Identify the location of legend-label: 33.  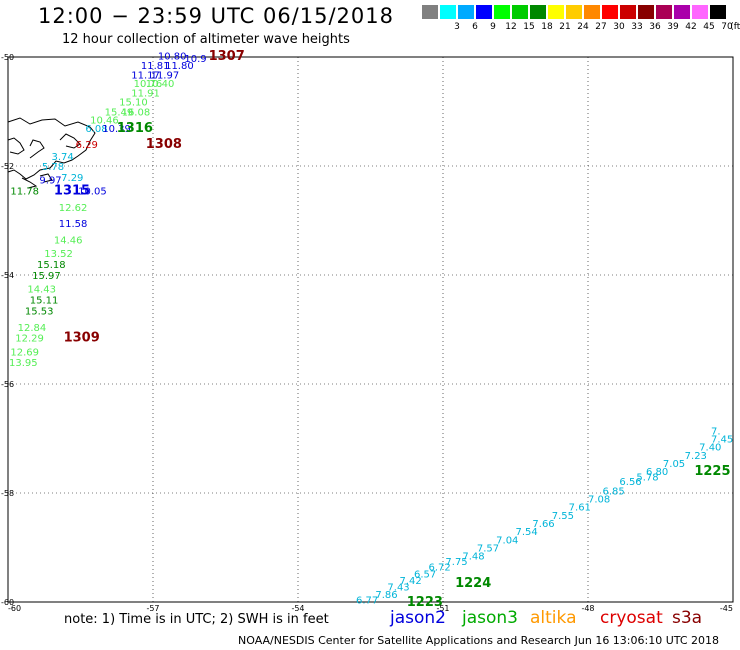
(637, 27).